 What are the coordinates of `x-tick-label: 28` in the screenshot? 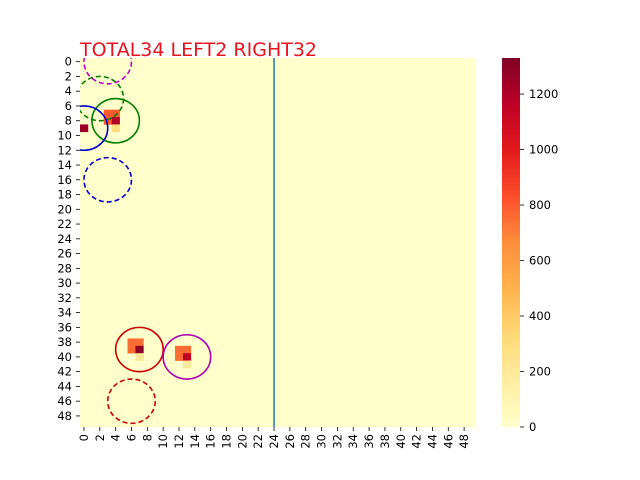 It's located at (306, 441).